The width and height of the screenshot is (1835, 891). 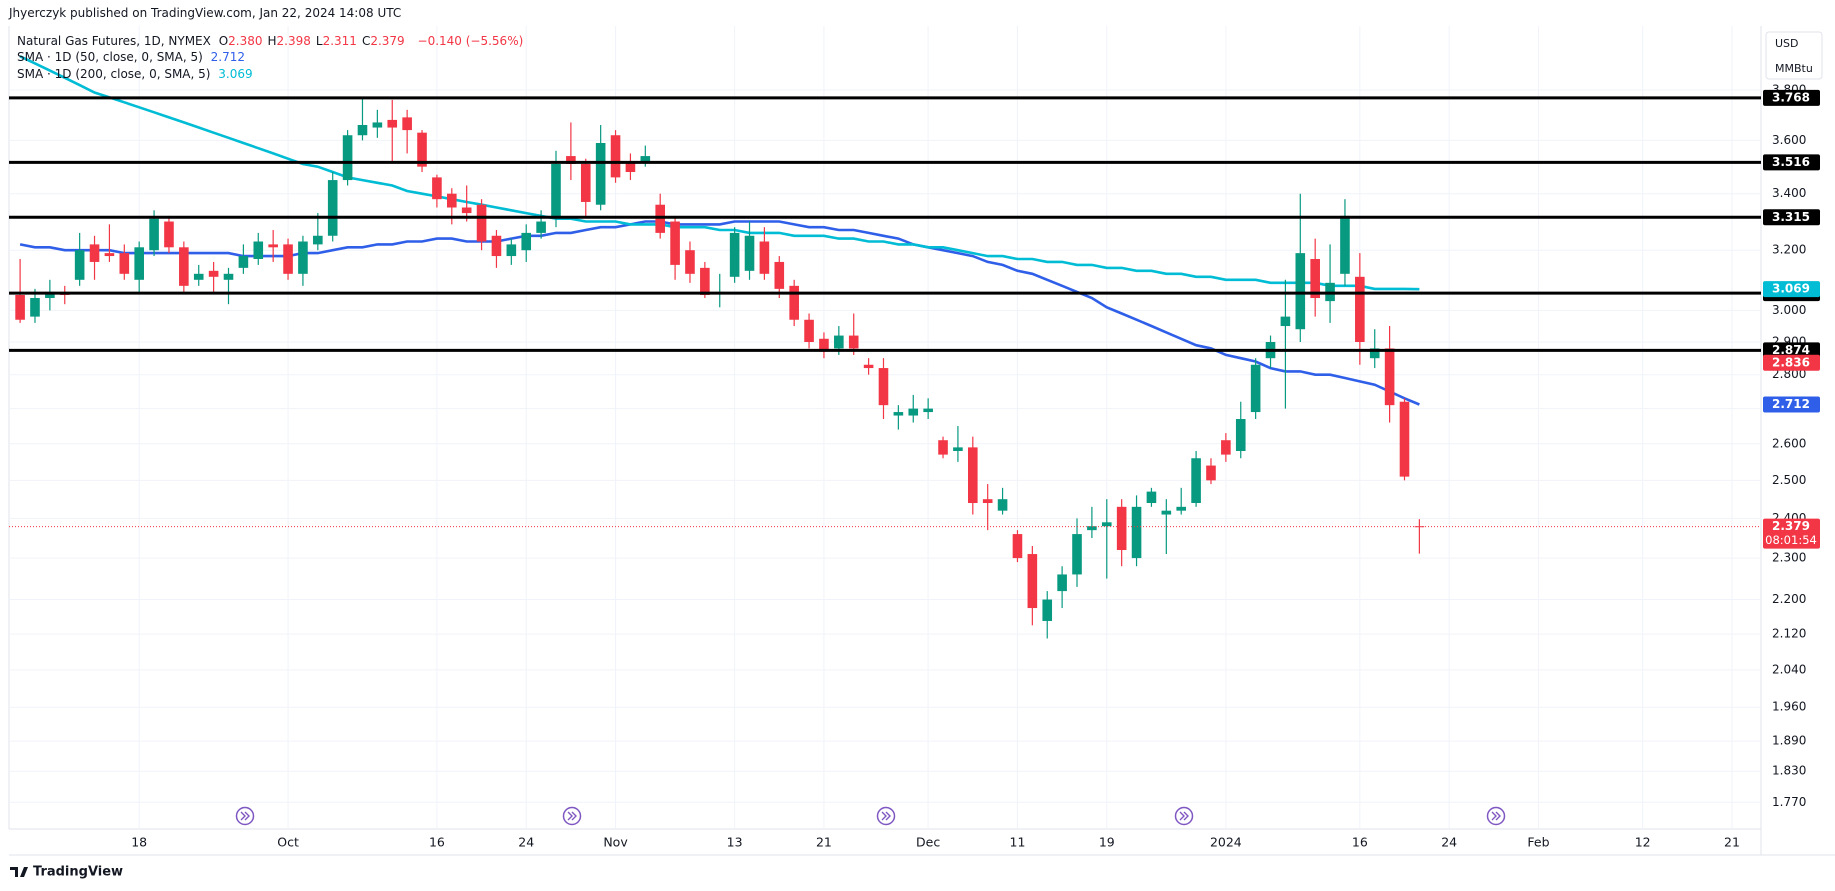 What do you see at coordinates (1789, 669) in the screenshot?
I see `y-tick-label: 2.040` at bounding box center [1789, 669].